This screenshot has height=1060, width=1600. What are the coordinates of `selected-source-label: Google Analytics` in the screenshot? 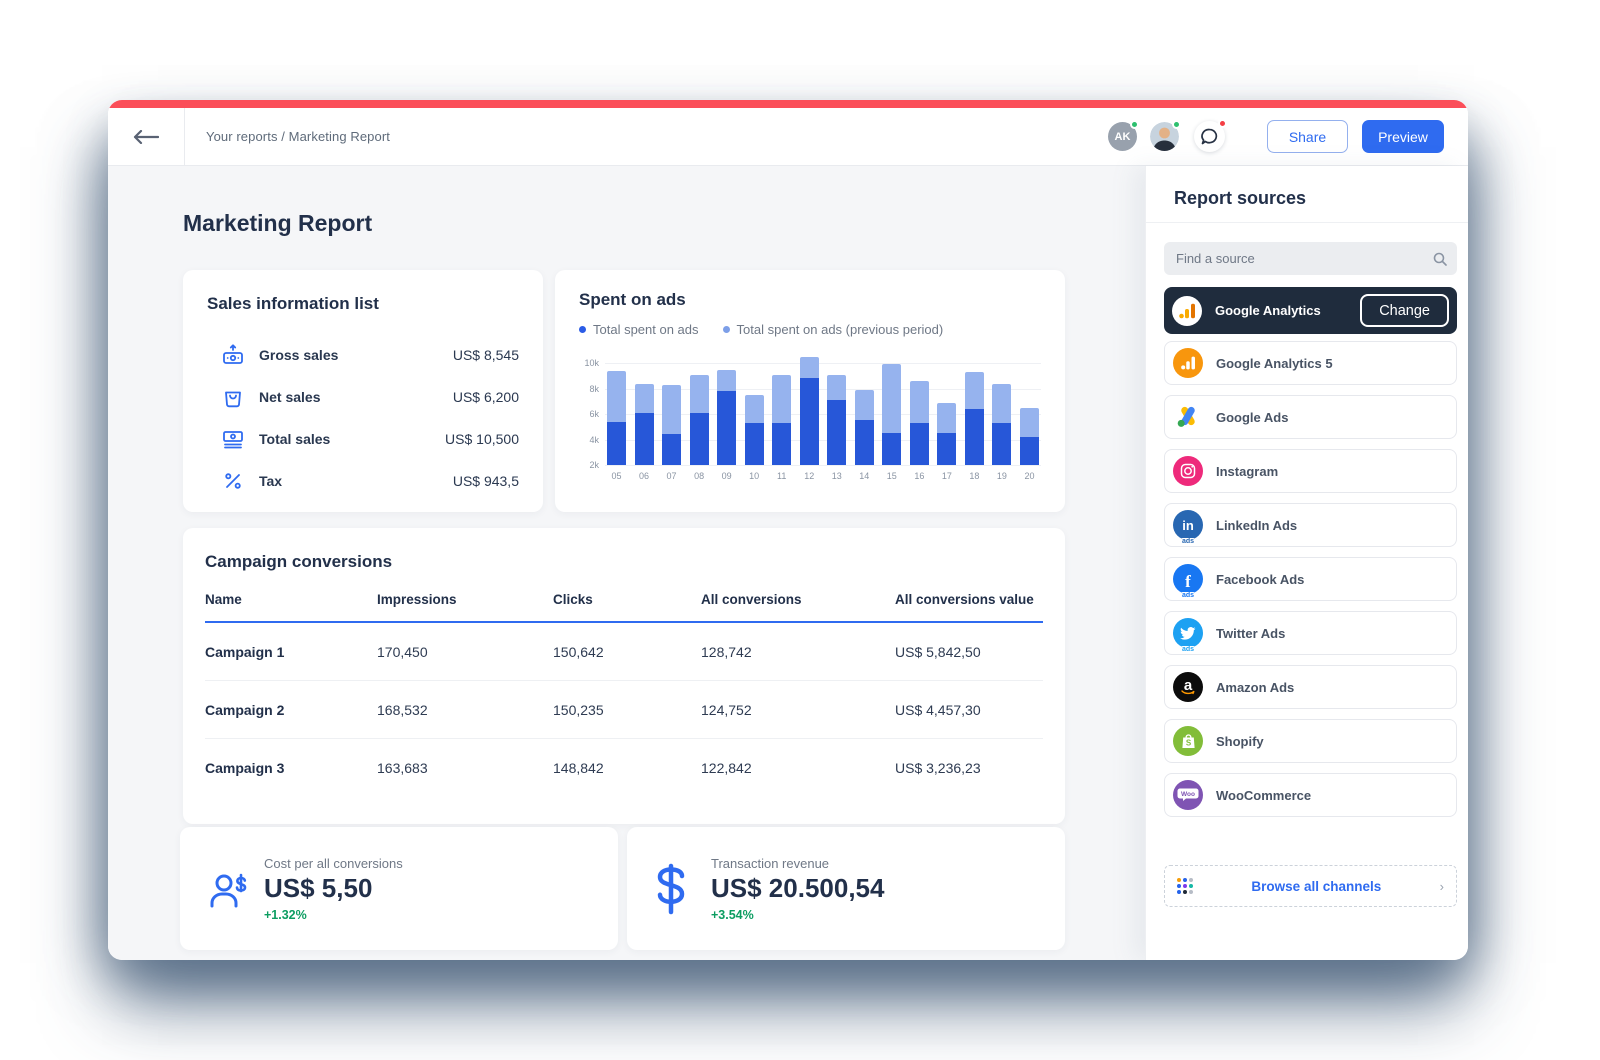 It's located at (1268, 310).